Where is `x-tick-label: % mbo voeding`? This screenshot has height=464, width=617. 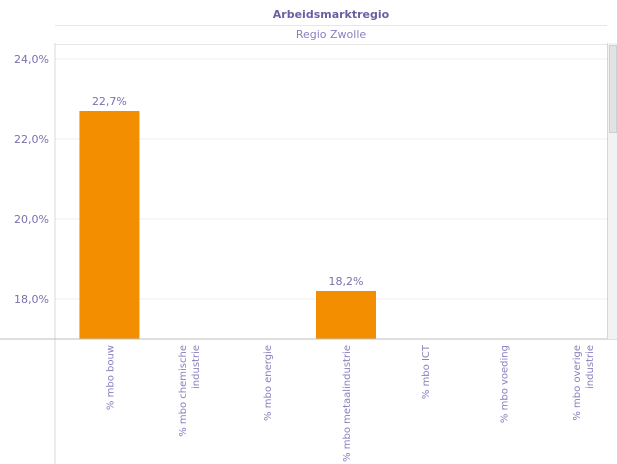
x-tick-label: % mbo voeding is located at coordinates (505, 384).